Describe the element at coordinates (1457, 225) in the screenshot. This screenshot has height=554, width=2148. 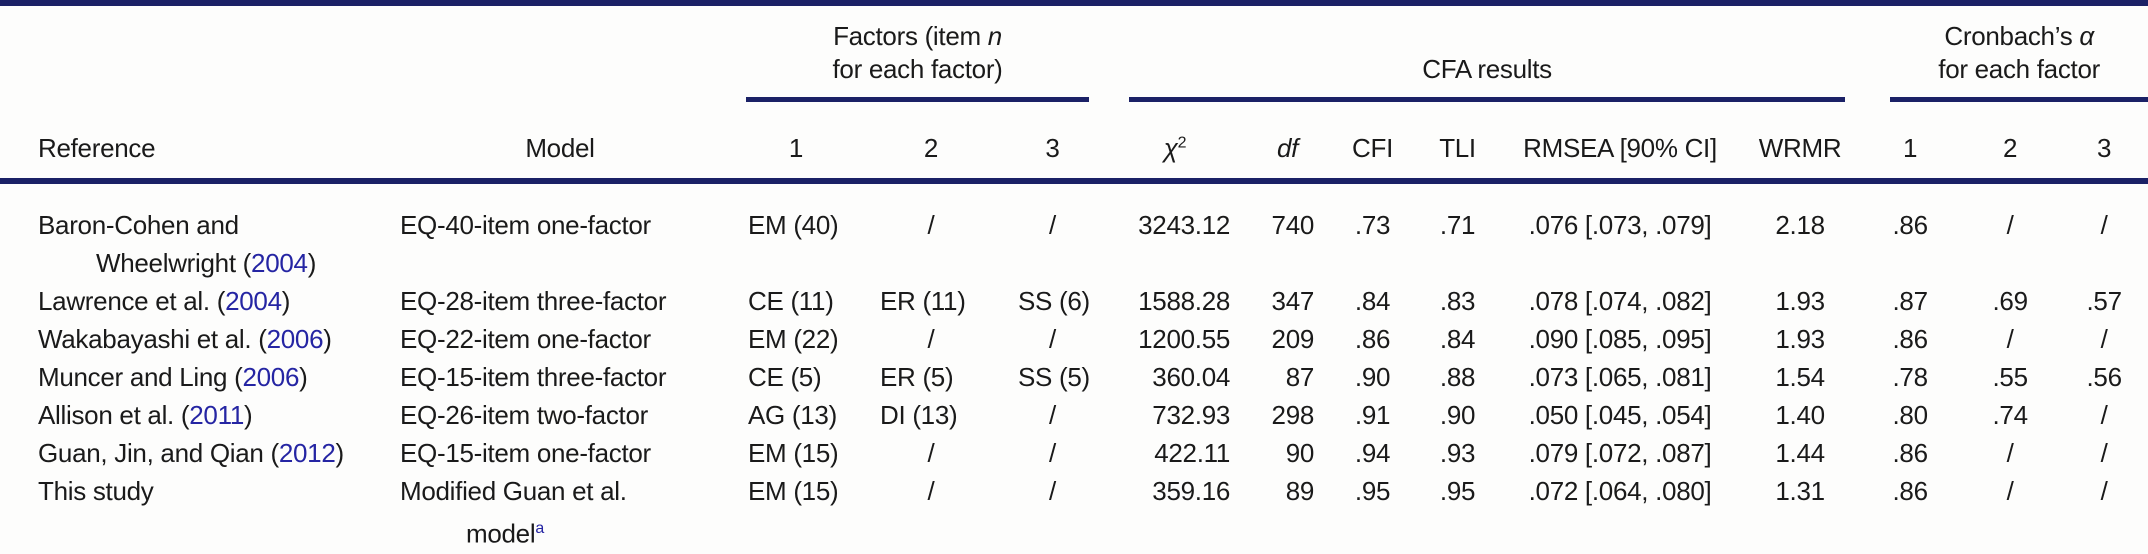
I see `tli-cell: .71` at that location.